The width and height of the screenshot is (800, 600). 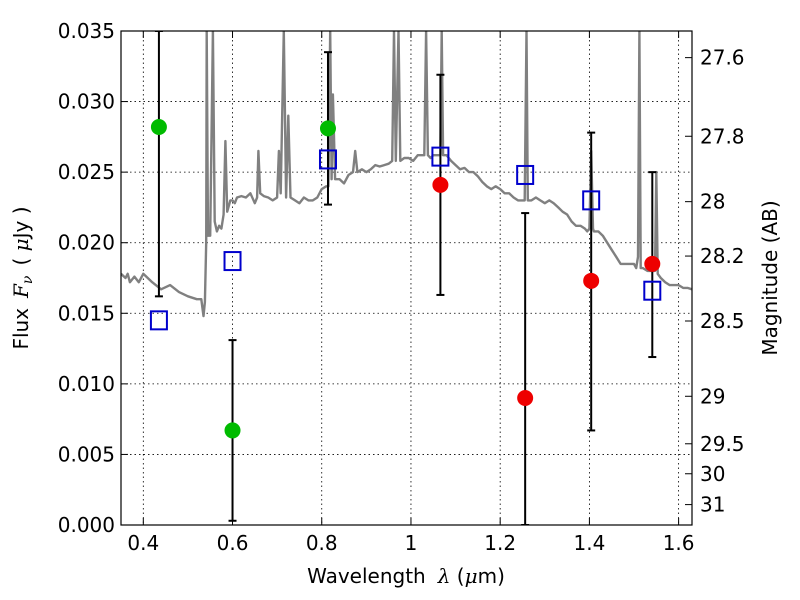 I want to click on x-axis-label-text: Wavelength, so click(x=366, y=576).